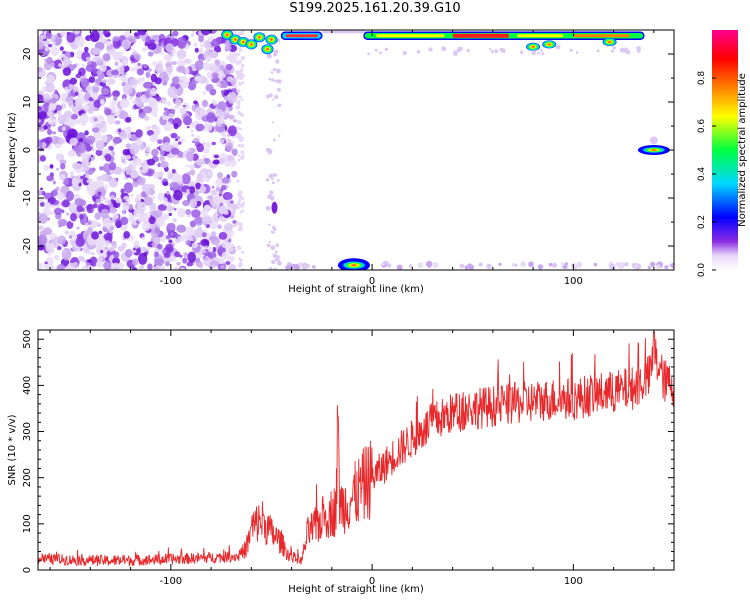  Describe the element at coordinates (356, 289) in the screenshot. I see `heatmap-x-axis-label: Height of straight line (km)` at that location.